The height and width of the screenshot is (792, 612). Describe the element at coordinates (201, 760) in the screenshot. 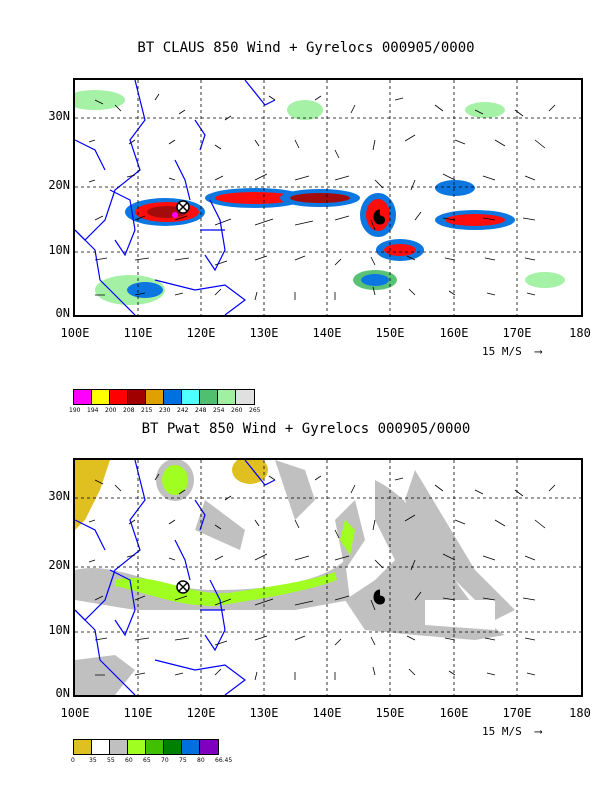

I see `colorbar-label: 80` at that location.